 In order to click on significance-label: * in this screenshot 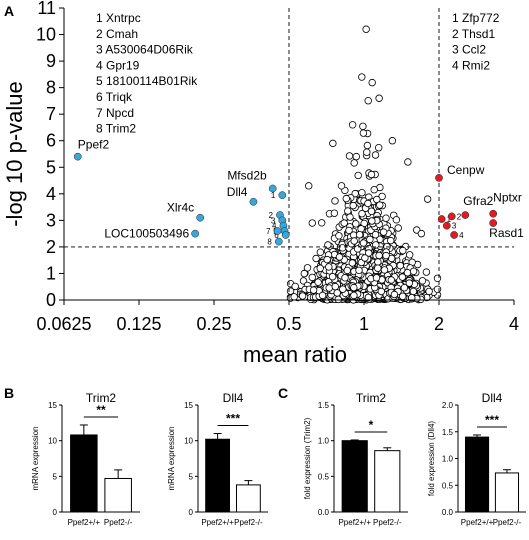, I will do `click(371, 425)`.